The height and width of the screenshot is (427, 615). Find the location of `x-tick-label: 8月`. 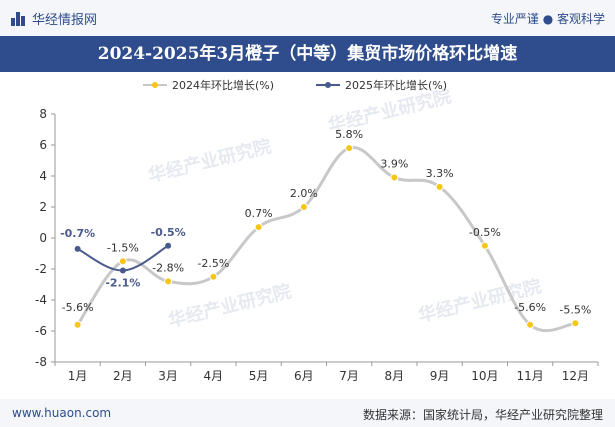

x-tick-label: 8月 is located at coordinates (395, 376).